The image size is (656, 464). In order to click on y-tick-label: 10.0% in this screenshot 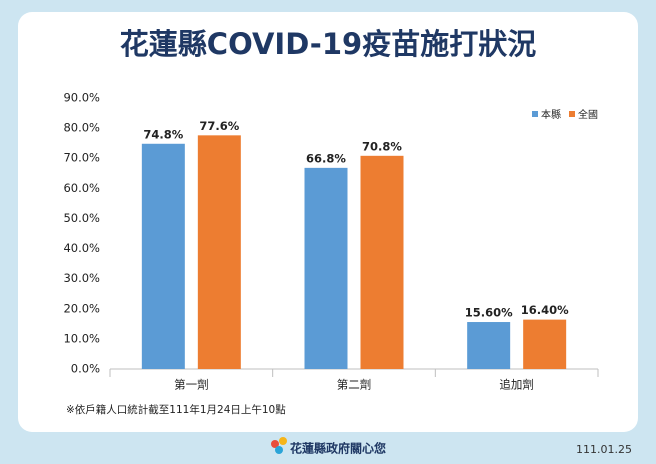, I will do `click(81, 338)`.